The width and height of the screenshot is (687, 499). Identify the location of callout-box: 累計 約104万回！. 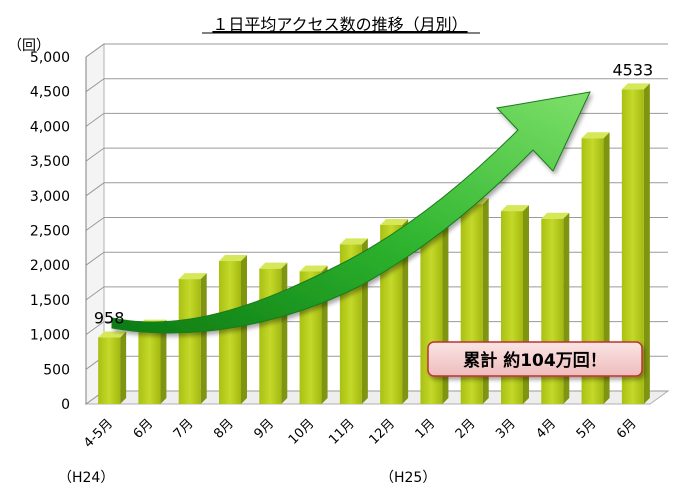
(535, 359).